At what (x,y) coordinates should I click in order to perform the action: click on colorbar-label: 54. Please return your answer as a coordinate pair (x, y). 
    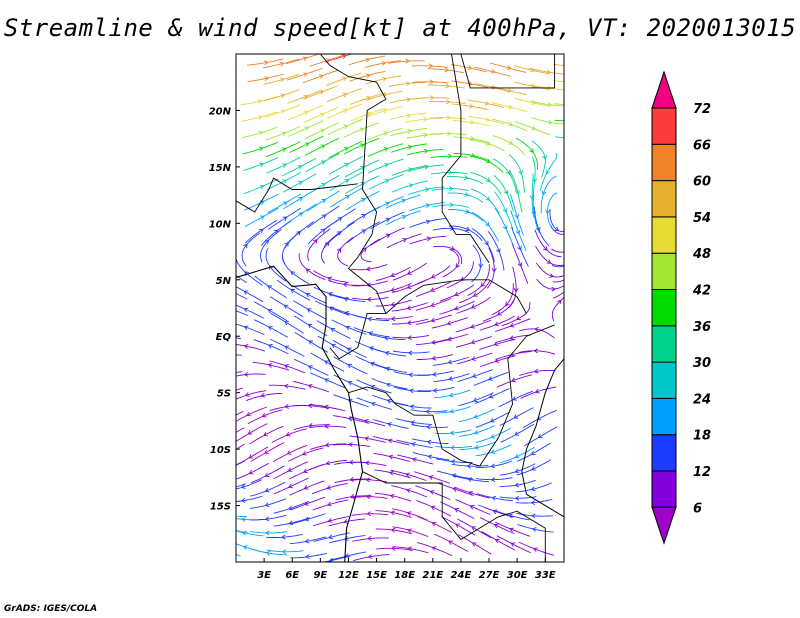
    Looking at the image, I should click on (702, 218).